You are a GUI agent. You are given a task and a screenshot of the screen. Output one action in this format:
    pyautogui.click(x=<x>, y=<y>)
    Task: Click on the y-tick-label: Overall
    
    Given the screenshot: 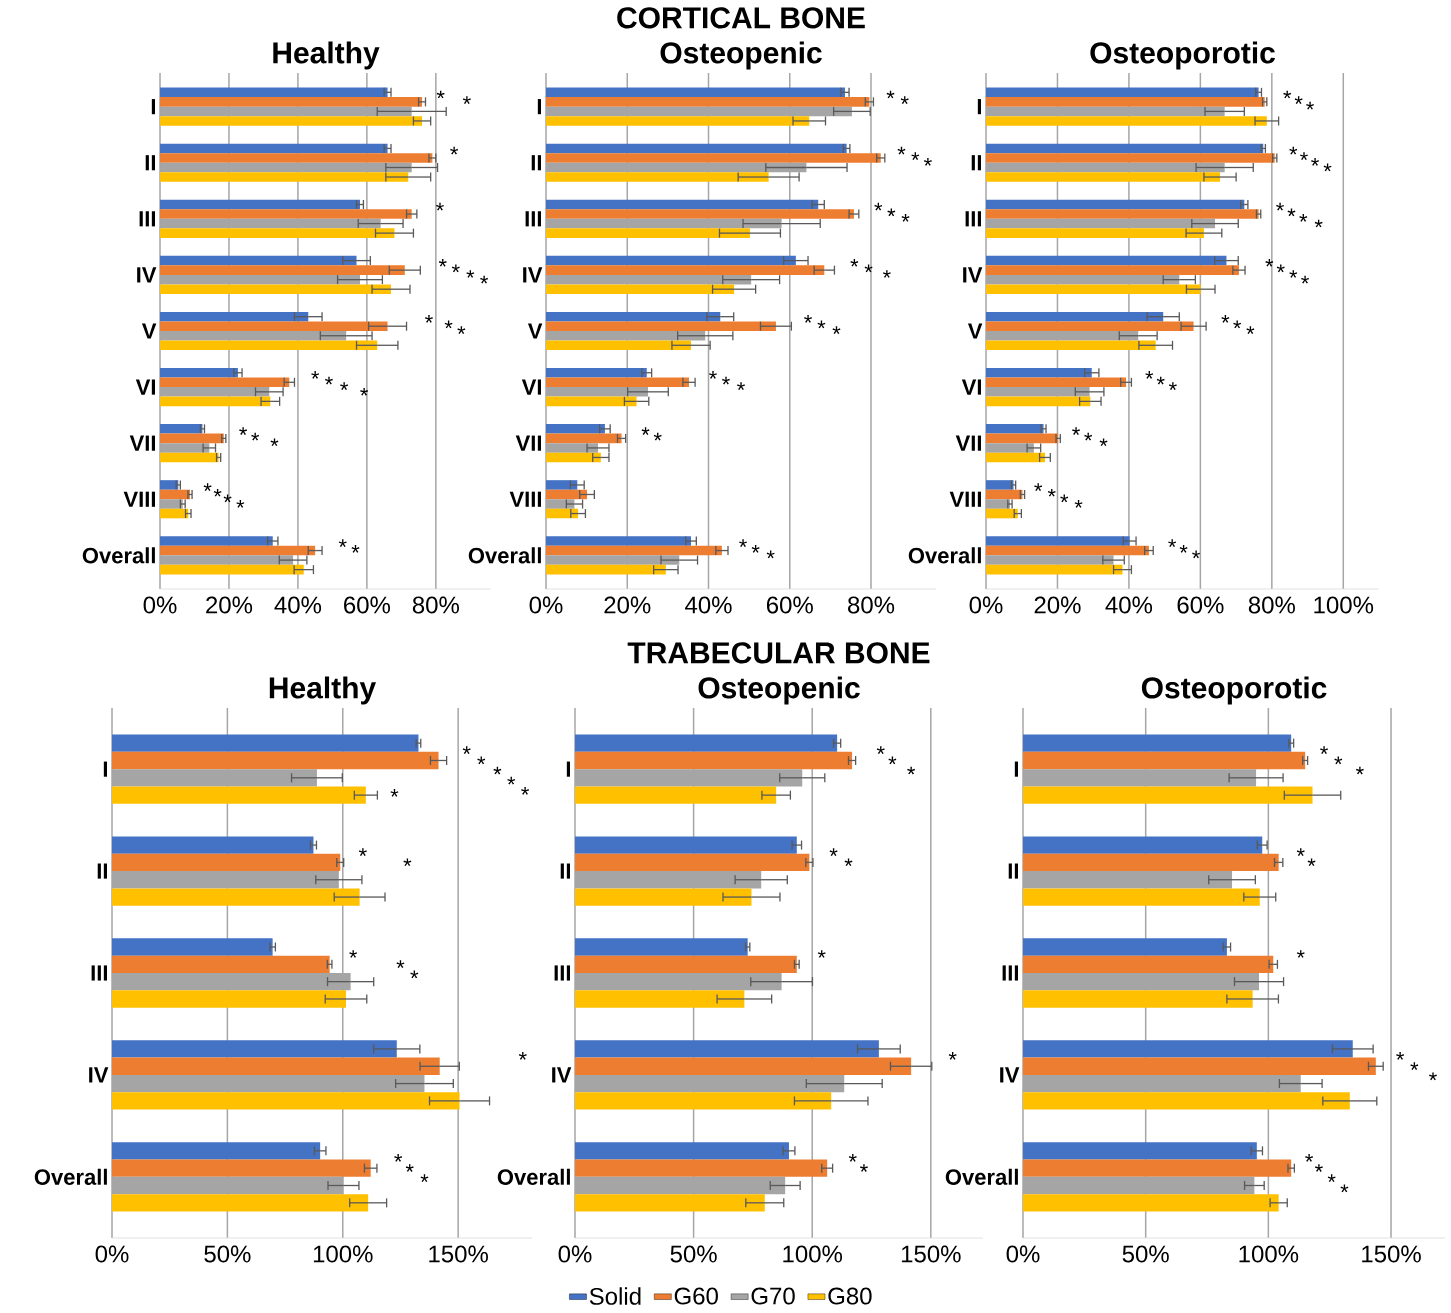 What is the action you would take?
    pyautogui.click(x=533, y=1176)
    